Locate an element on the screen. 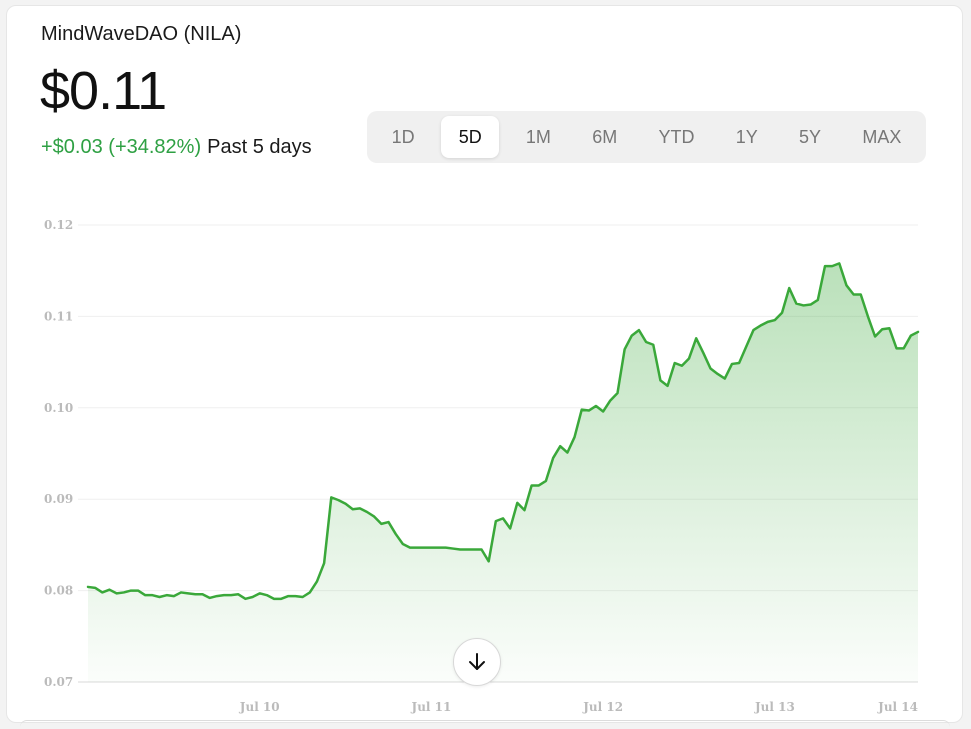  scroll-down-button is located at coordinates (477, 662).